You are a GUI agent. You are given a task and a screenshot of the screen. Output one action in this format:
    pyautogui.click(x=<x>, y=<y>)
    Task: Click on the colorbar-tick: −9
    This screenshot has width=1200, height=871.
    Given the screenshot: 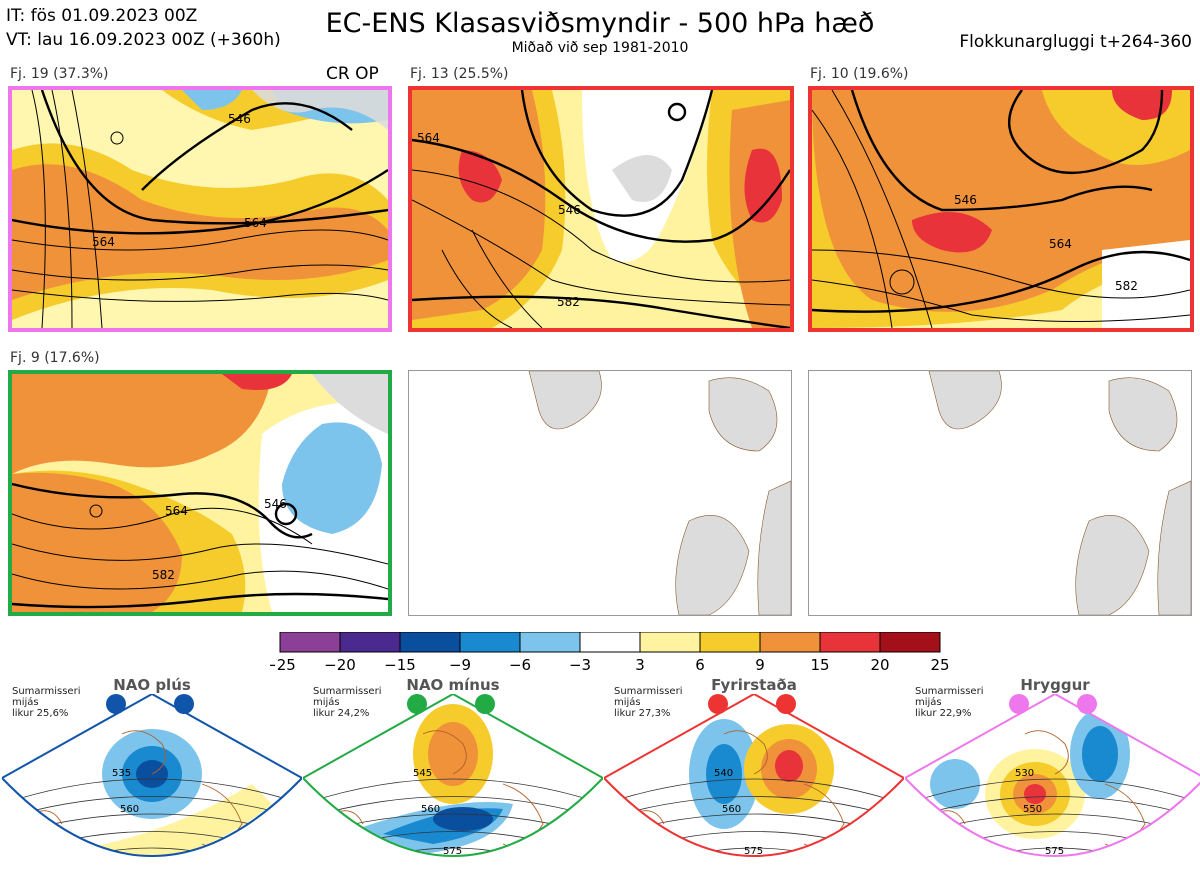 What is the action you would take?
    pyautogui.click(x=460, y=665)
    